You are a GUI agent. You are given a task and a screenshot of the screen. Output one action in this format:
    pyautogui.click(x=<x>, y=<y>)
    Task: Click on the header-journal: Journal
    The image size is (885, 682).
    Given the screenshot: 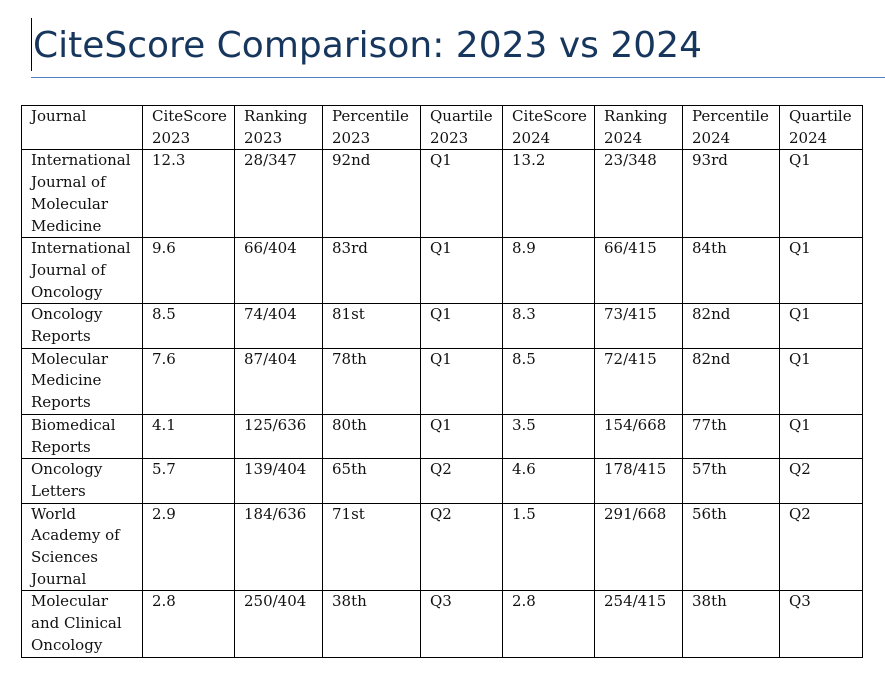 What is the action you would take?
    pyautogui.click(x=82, y=127)
    